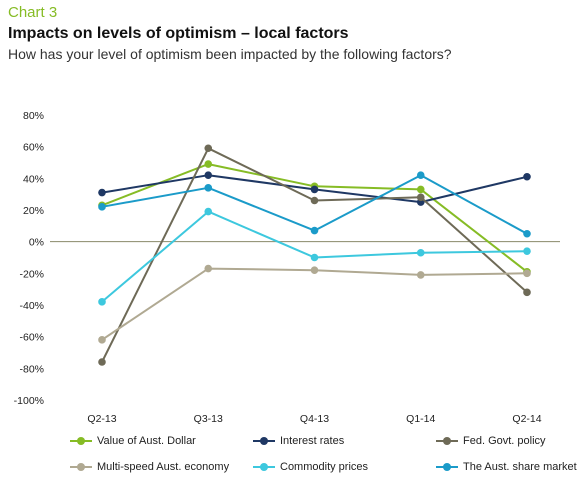 This screenshot has width=577, height=486. I want to click on series-the-aust-share-market, so click(314, 204).